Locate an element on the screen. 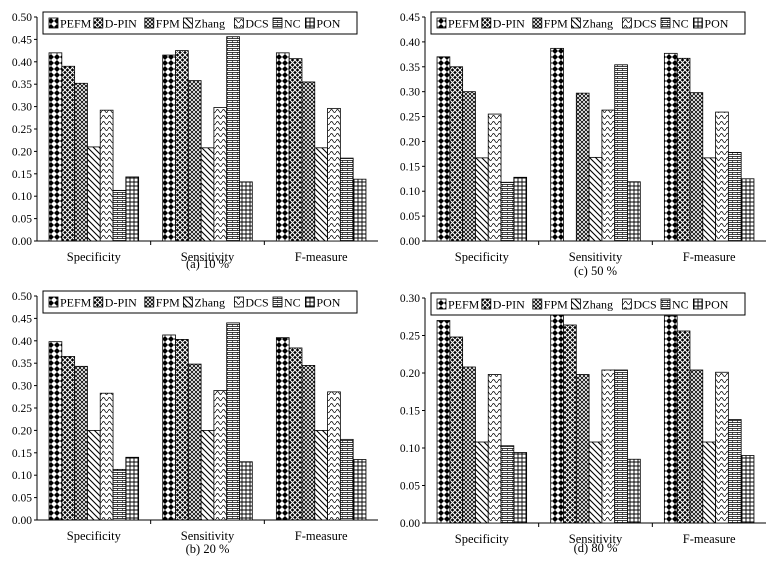  bar-zhang-f-measure is located at coordinates (709, 482).